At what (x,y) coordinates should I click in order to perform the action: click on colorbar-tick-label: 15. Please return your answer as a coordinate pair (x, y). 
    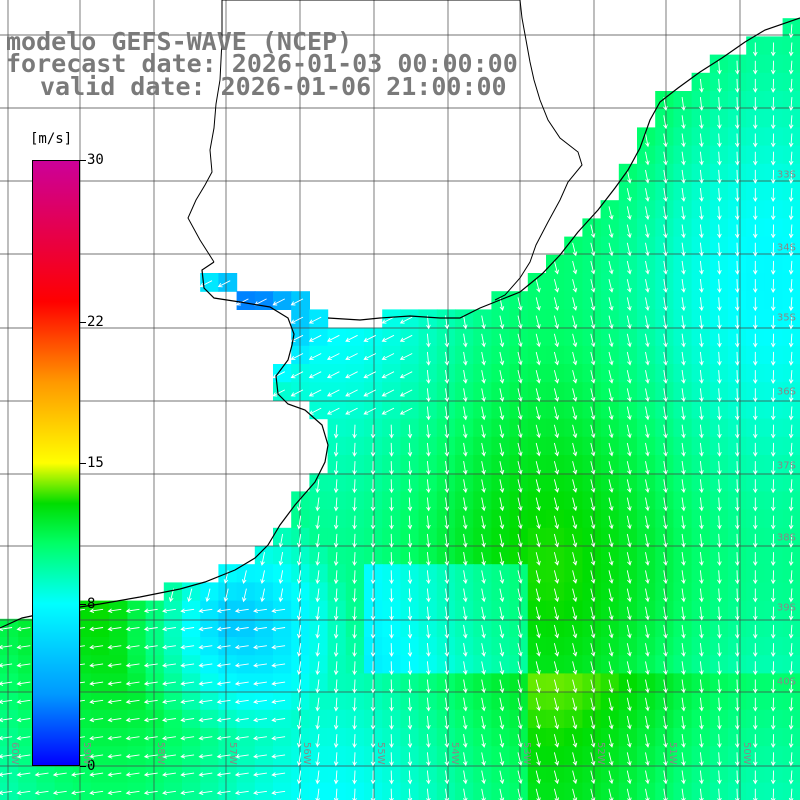
    Looking at the image, I should click on (95, 463).